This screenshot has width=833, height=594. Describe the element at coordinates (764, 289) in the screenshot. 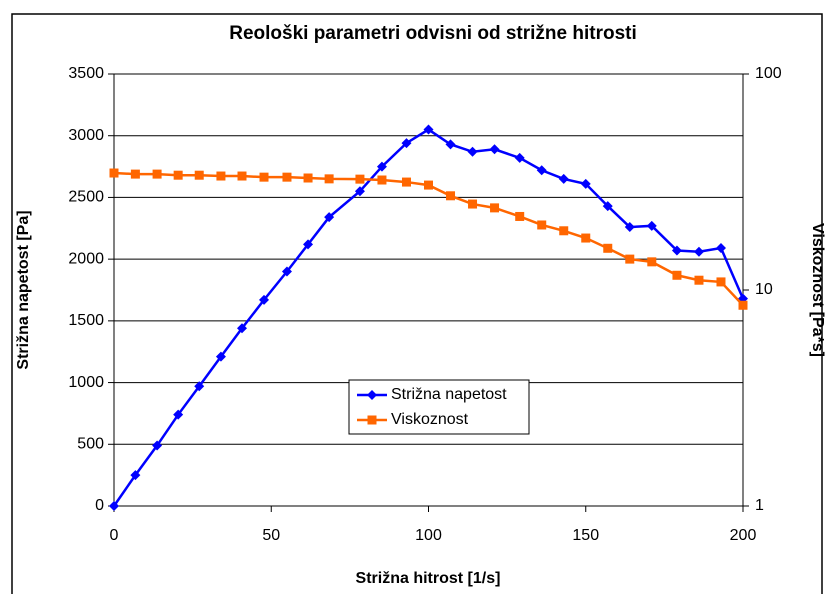

I see `y2-tick-label: 10` at that location.